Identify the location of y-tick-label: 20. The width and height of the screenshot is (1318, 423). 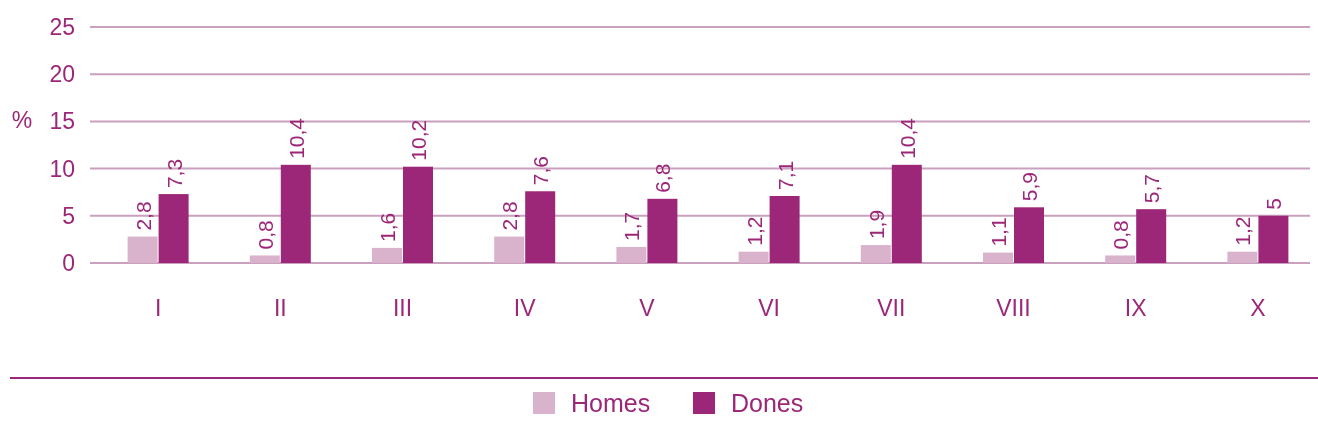
(62, 74).